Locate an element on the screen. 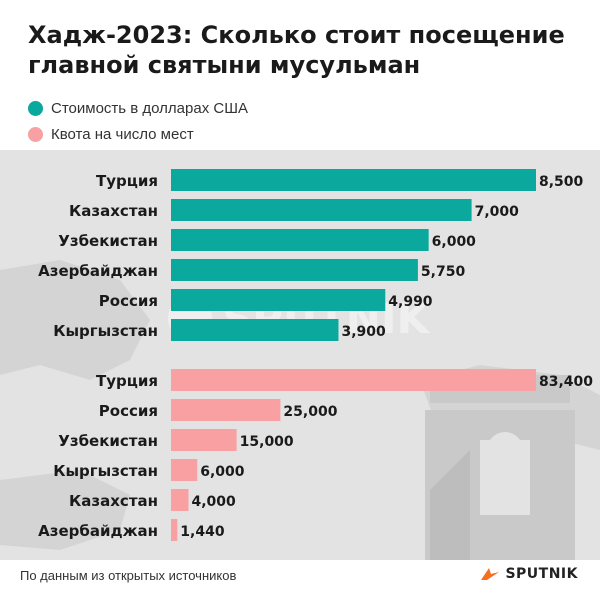 The image size is (600, 600). legend-item-cost: Стоимость в долларах США is located at coordinates (138, 108).